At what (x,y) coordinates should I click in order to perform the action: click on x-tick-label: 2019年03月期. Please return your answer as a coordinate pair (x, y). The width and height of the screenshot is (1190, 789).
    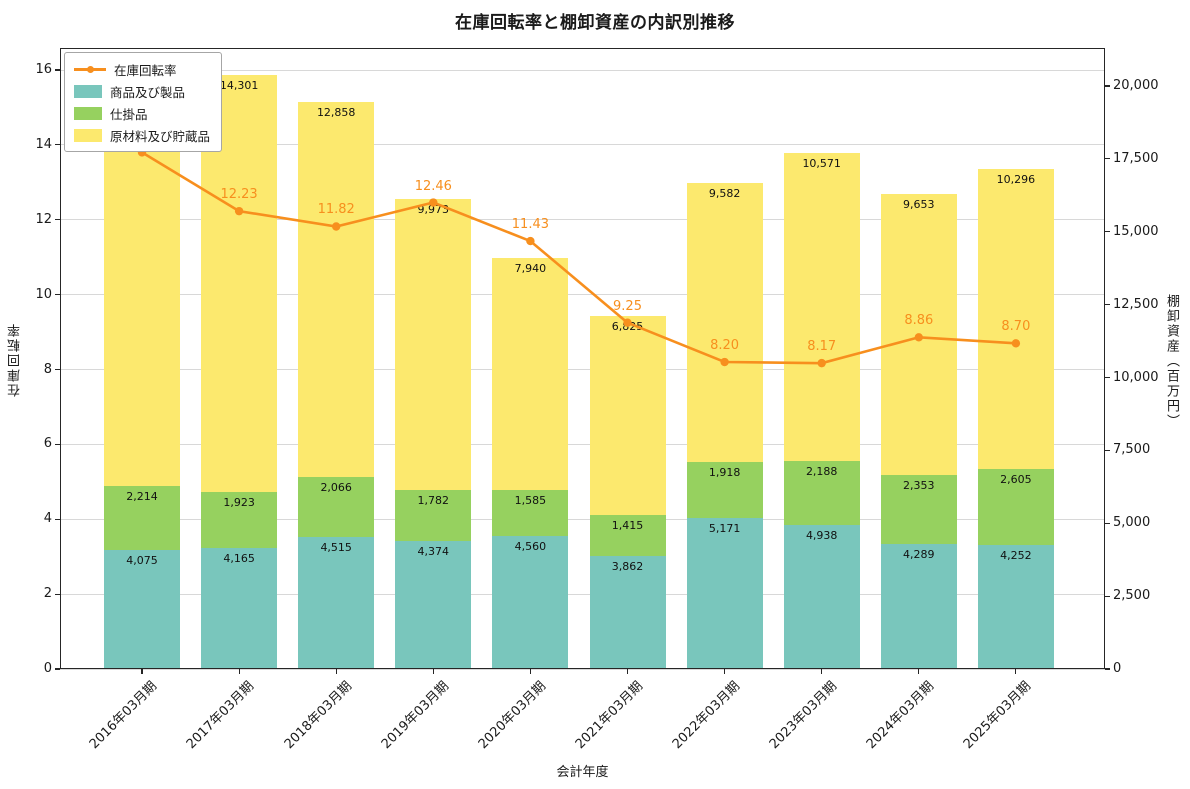
    Looking at the image, I should click on (415, 715).